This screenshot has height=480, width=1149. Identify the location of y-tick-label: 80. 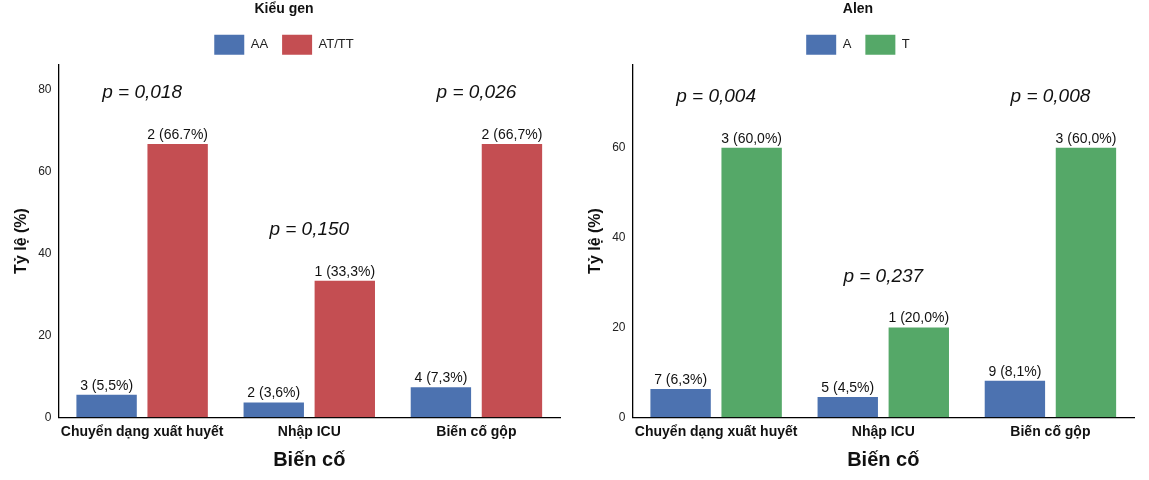
(45, 88).